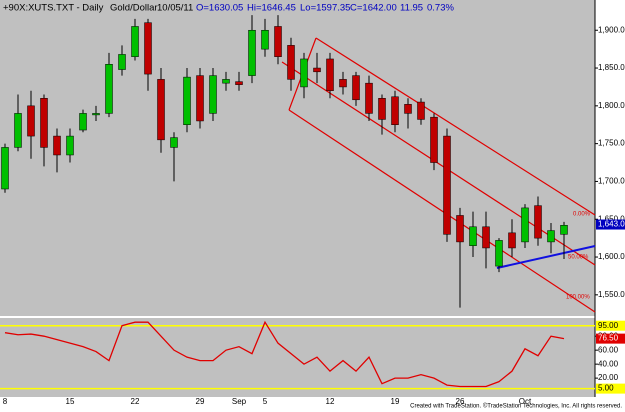 This screenshot has height=412, width=625. Describe the element at coordinates (611, 294) in the screenshot. I see `y-tick-label: 1,550.00` at that location.